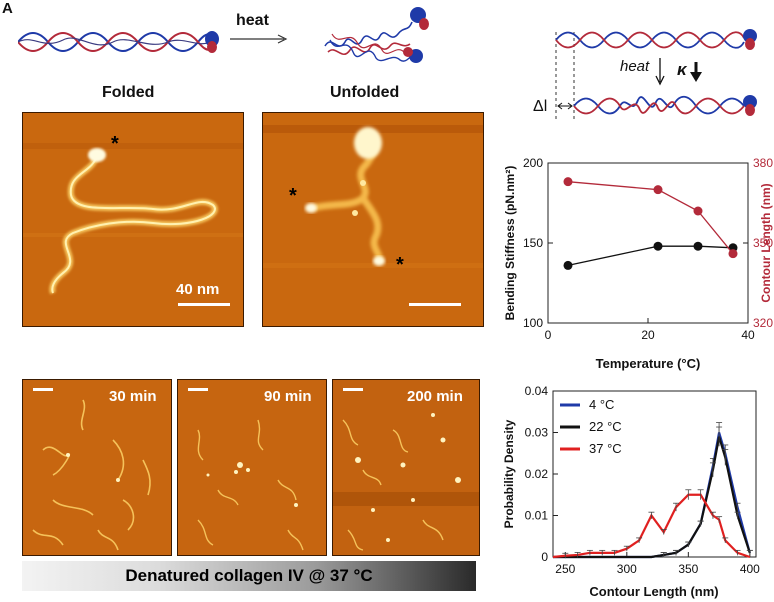  I want to click on time-label-30: 30 min, so click(133, 396).